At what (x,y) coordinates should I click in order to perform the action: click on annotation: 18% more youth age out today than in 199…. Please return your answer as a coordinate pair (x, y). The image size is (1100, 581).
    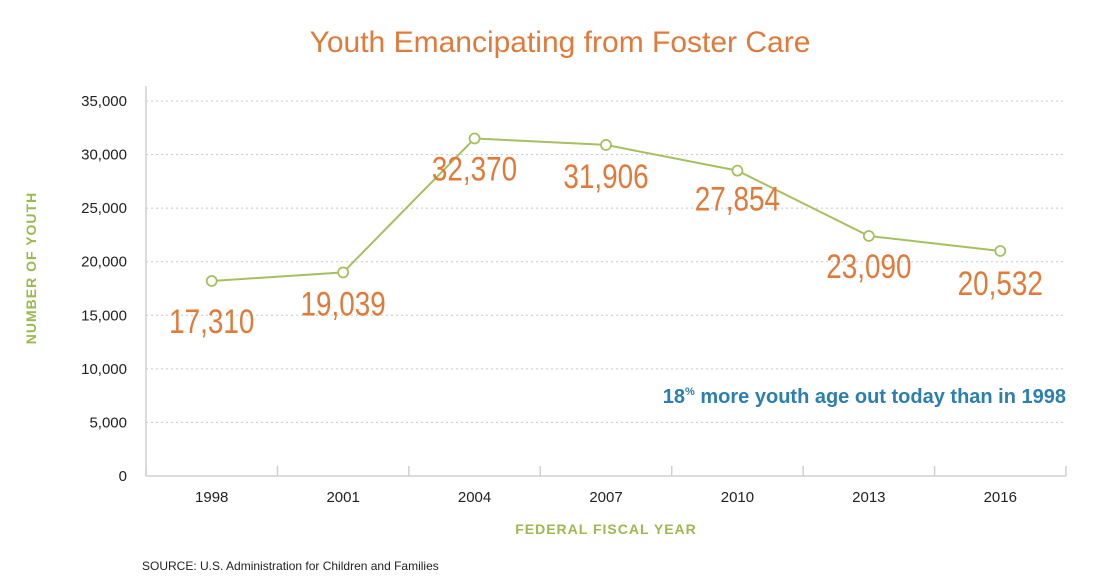
    Looking at the image, I should click on (864, 397).